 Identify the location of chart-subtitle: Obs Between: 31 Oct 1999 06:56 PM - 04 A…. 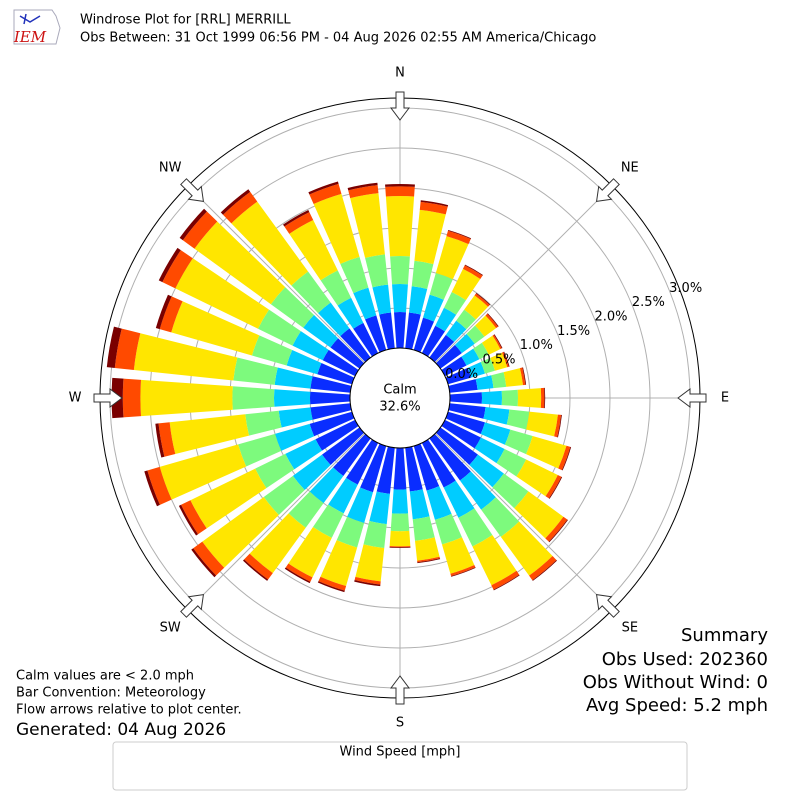
(338, 38).